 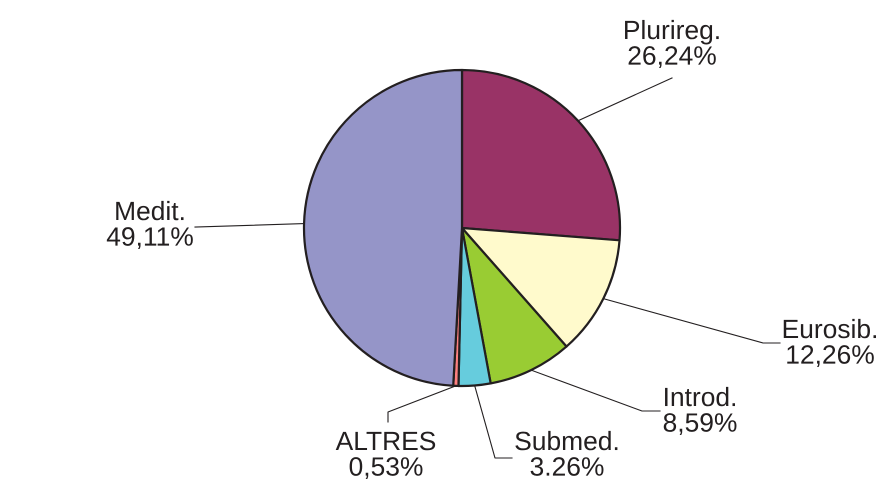 I want to click on slice-label: ALTRES, so click(x=386, y=441).